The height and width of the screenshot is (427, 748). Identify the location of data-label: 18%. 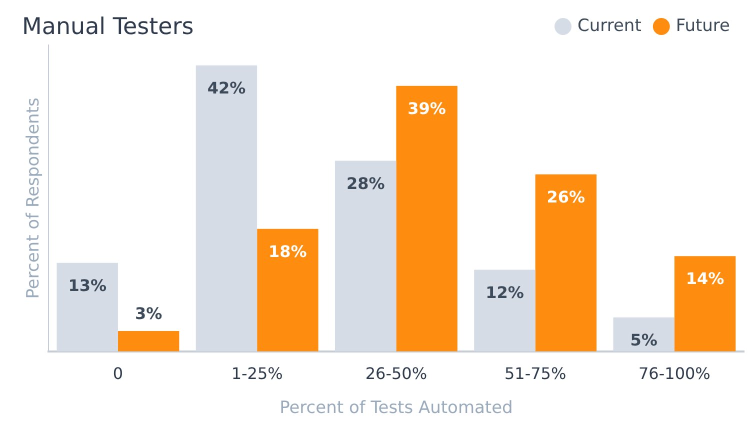
(287, 251).